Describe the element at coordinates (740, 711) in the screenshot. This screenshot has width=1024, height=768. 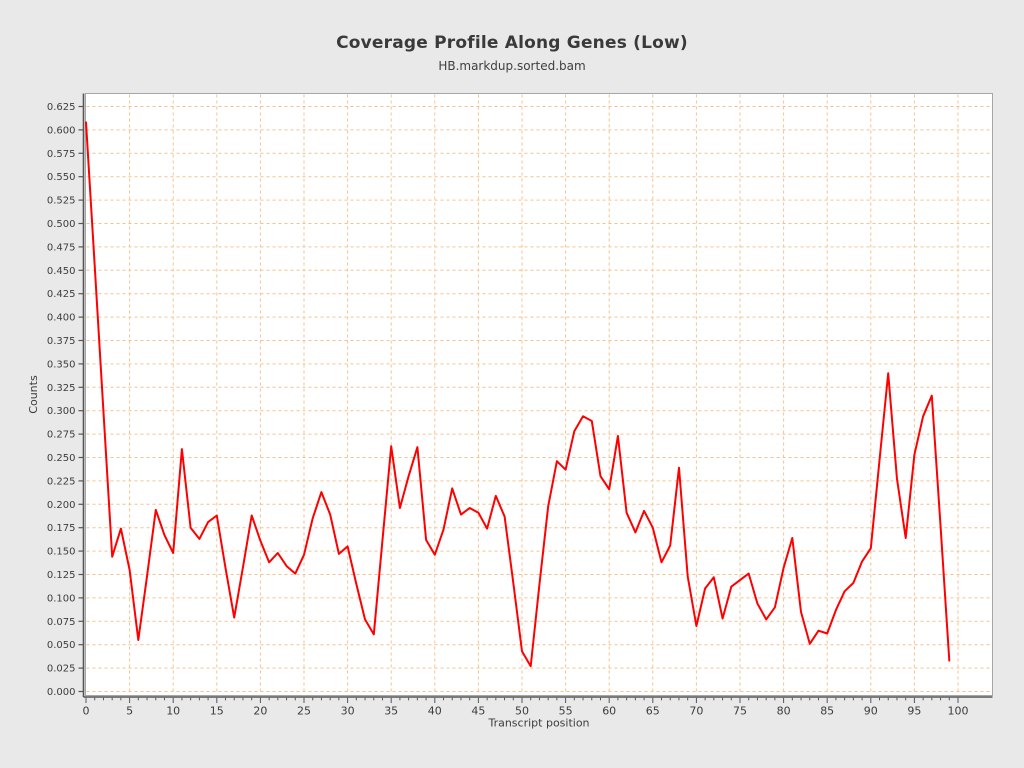
I see `svg-text: 75` at that location.